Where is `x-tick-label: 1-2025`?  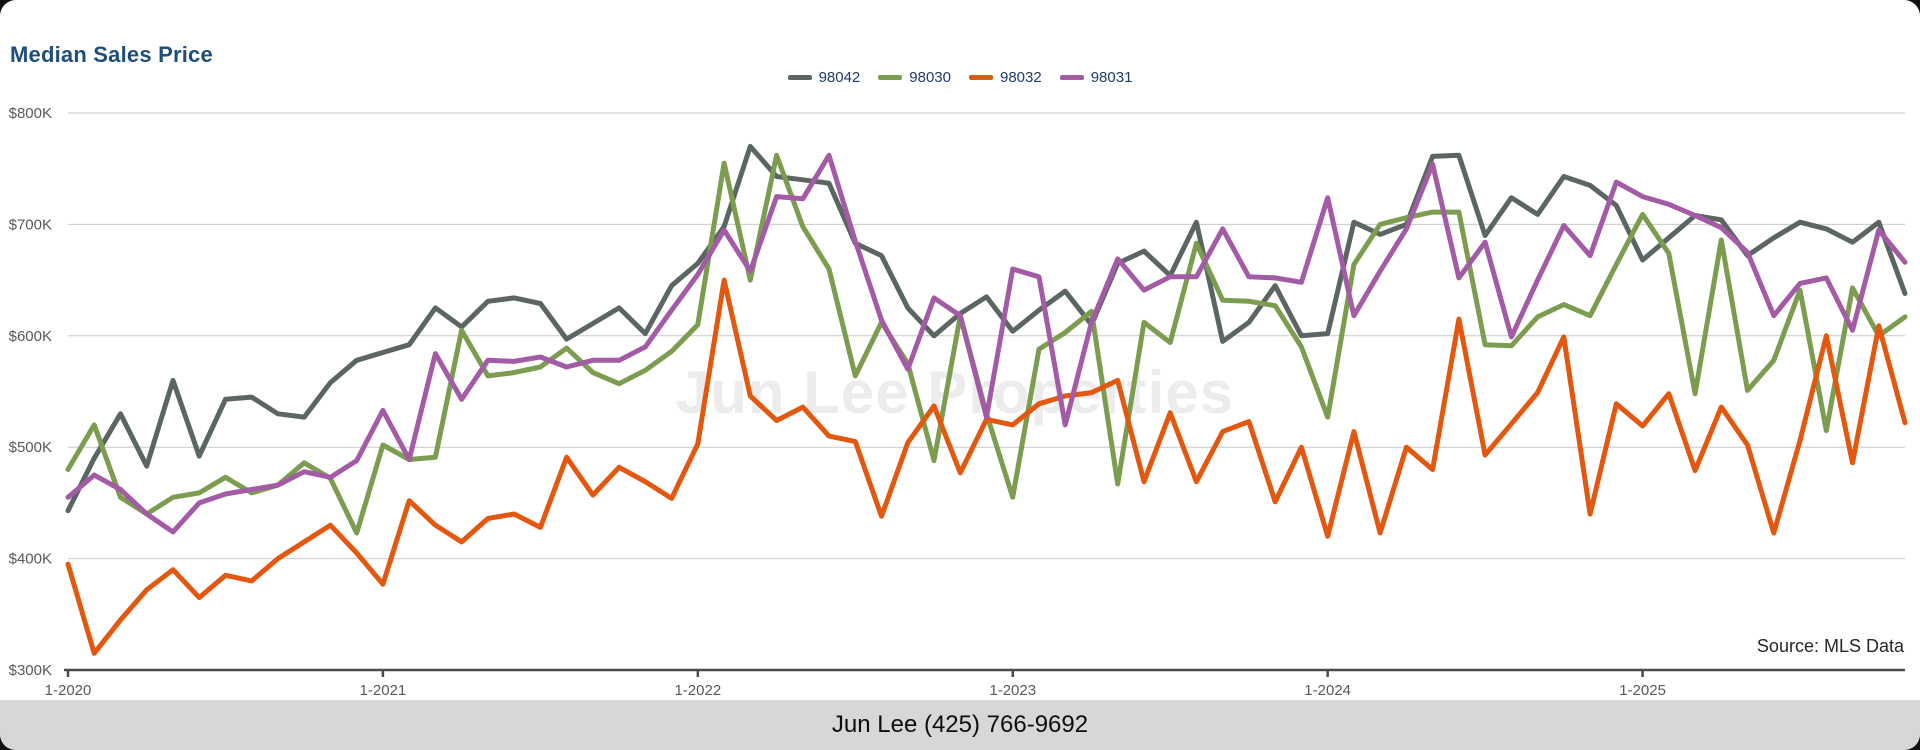
x-tick-label: 1-2025 is located at coordinates (1642, 690).